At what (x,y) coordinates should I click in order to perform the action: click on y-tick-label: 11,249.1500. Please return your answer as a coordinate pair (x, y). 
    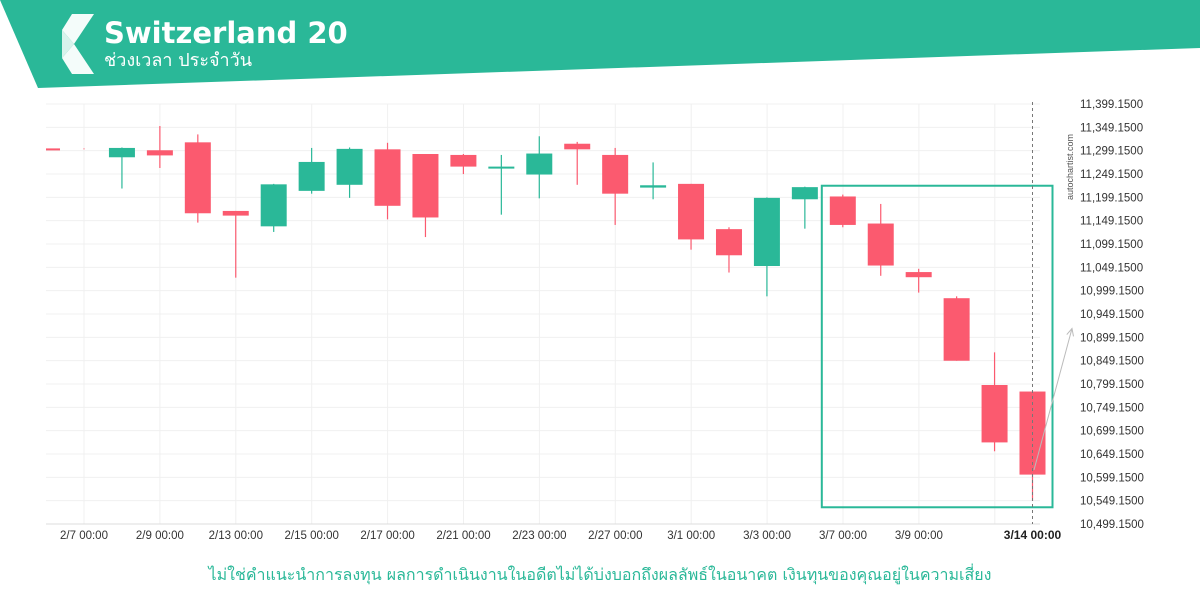
    Looking at the image, I should click on (1111, 175).